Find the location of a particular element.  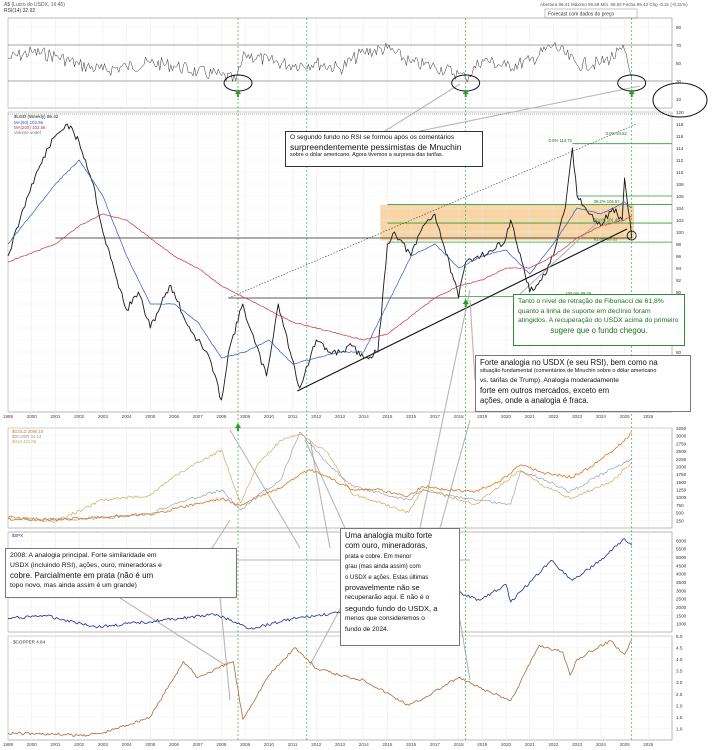

ytick-1-98: 98 is located at coordinates (679, 244).